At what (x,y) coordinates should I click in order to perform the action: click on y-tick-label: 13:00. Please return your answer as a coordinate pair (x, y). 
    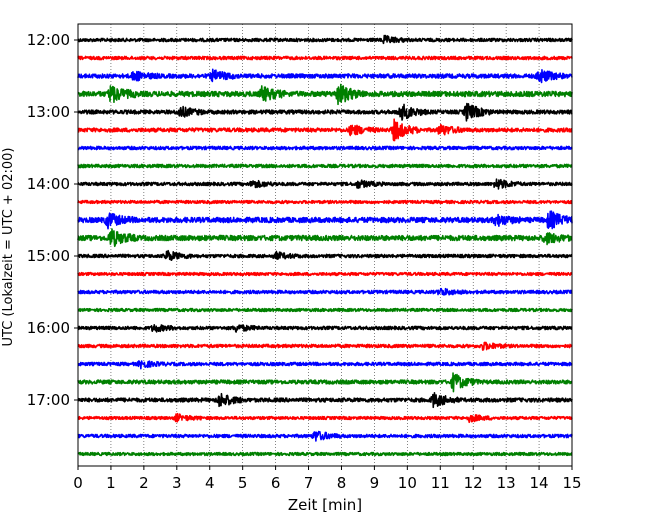
    Looking at the image, I should click on (48, 112).